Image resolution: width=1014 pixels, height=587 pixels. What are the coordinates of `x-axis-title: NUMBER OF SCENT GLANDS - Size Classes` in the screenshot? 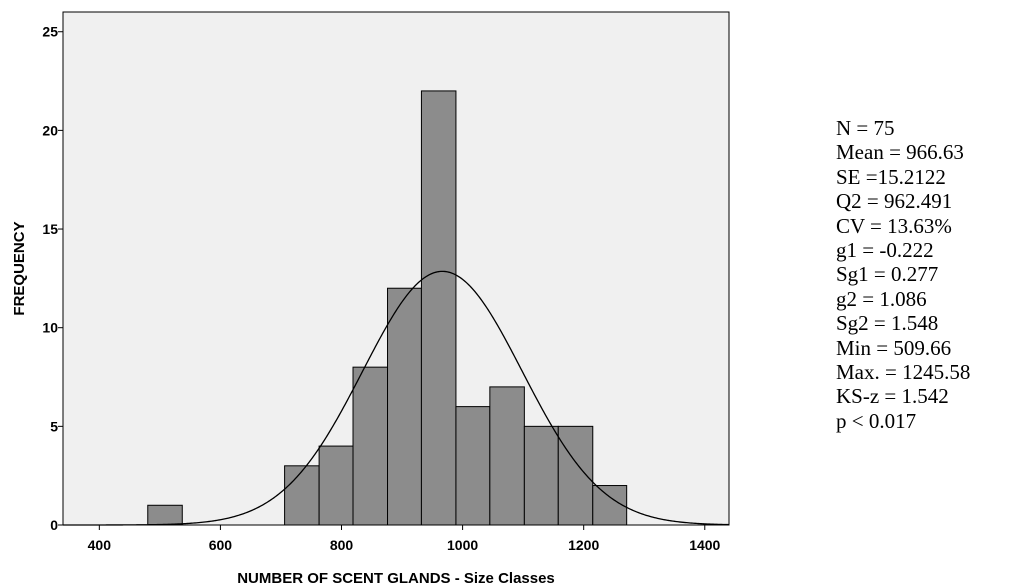 It's located at (396, 578).